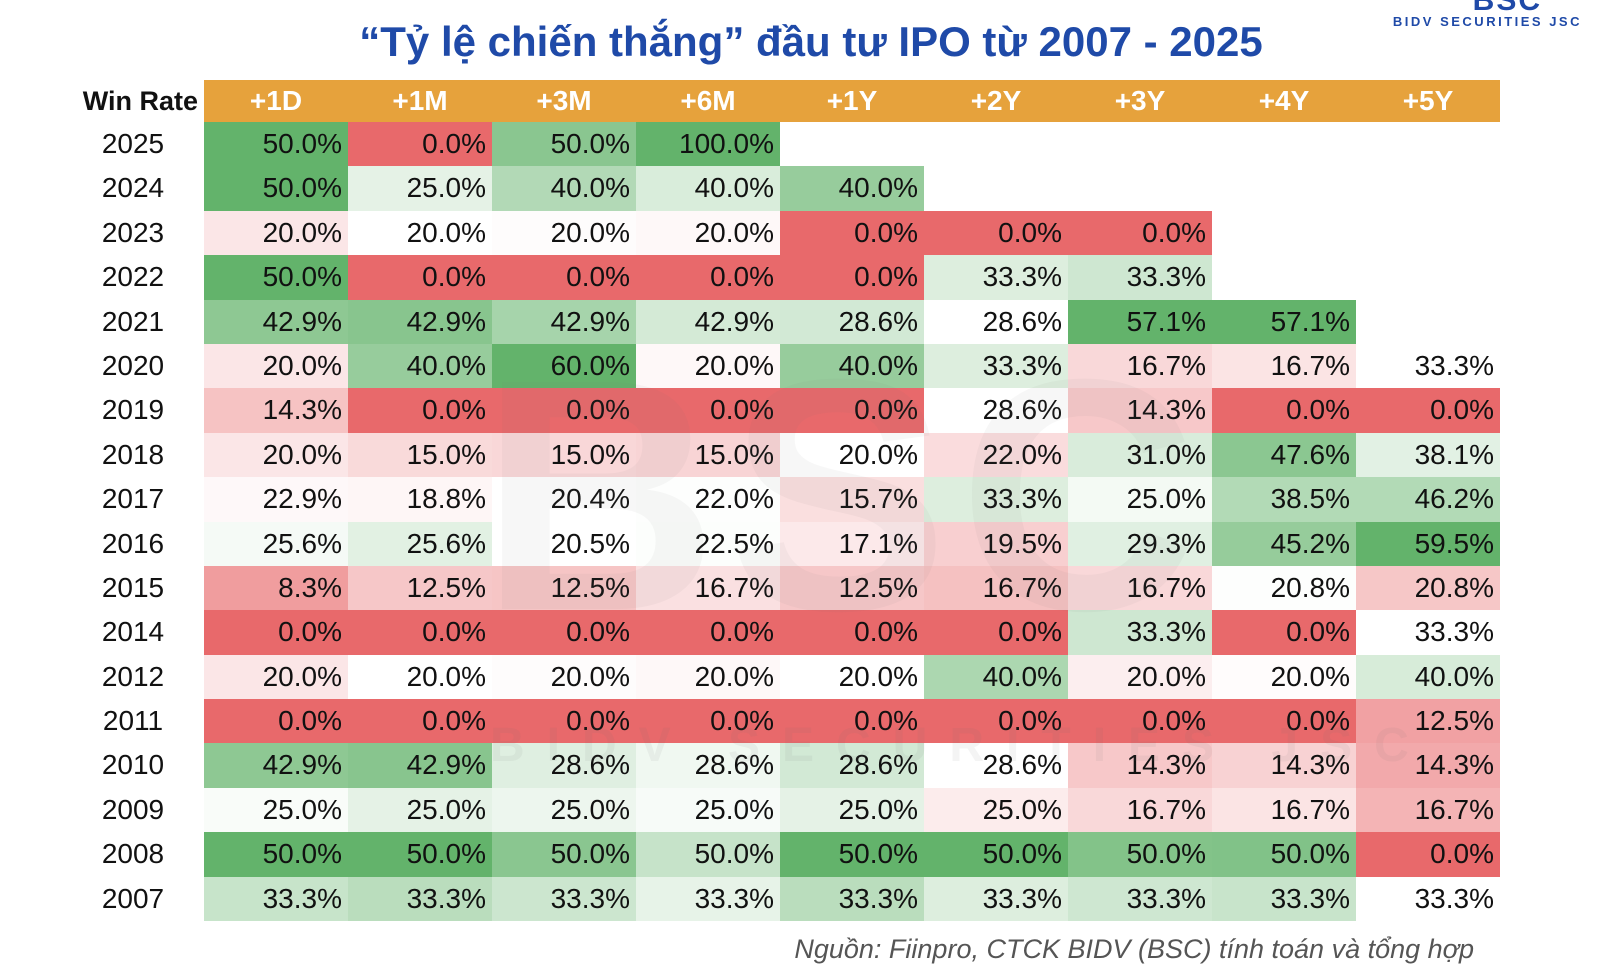 Image resolution: width=1622 pixels, height=978 pixels. I want to click on brand-logo: BSC BIDV SECURITIES JSC, so click(1462, 16).